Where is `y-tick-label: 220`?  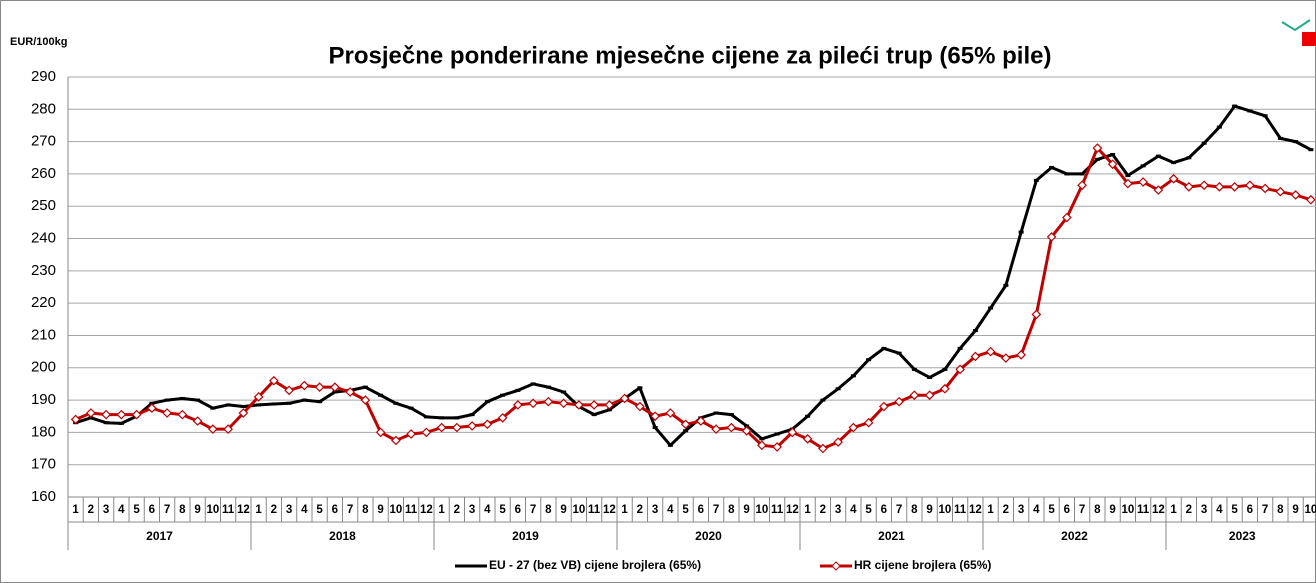
y-tick-label: 220 is located at coordinates (43, 302).